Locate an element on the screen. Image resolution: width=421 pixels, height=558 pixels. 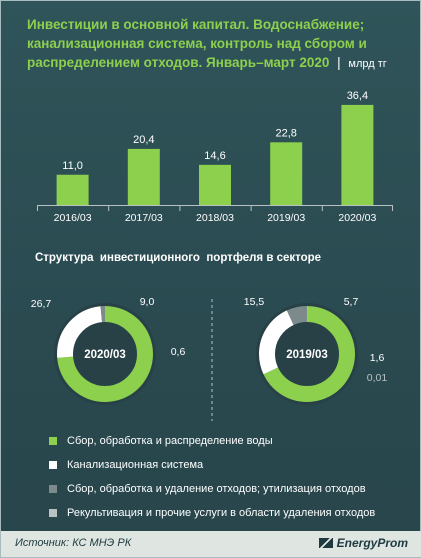
bar-2020/03 is located at coordinates (357, 154).